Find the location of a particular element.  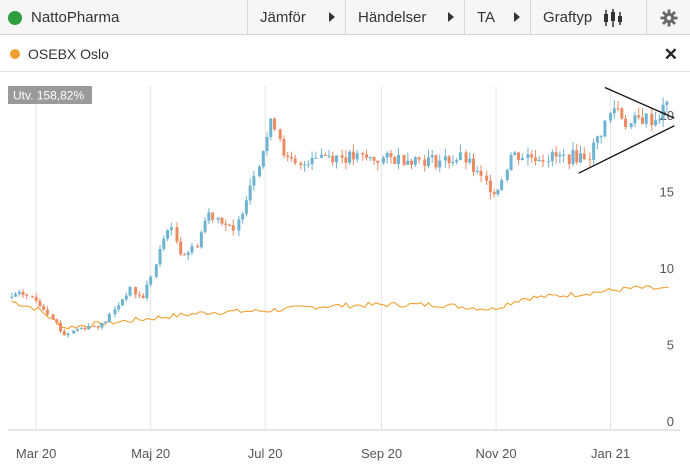

x-tick-label: Sep 20 is located at coordinates (381, 453).